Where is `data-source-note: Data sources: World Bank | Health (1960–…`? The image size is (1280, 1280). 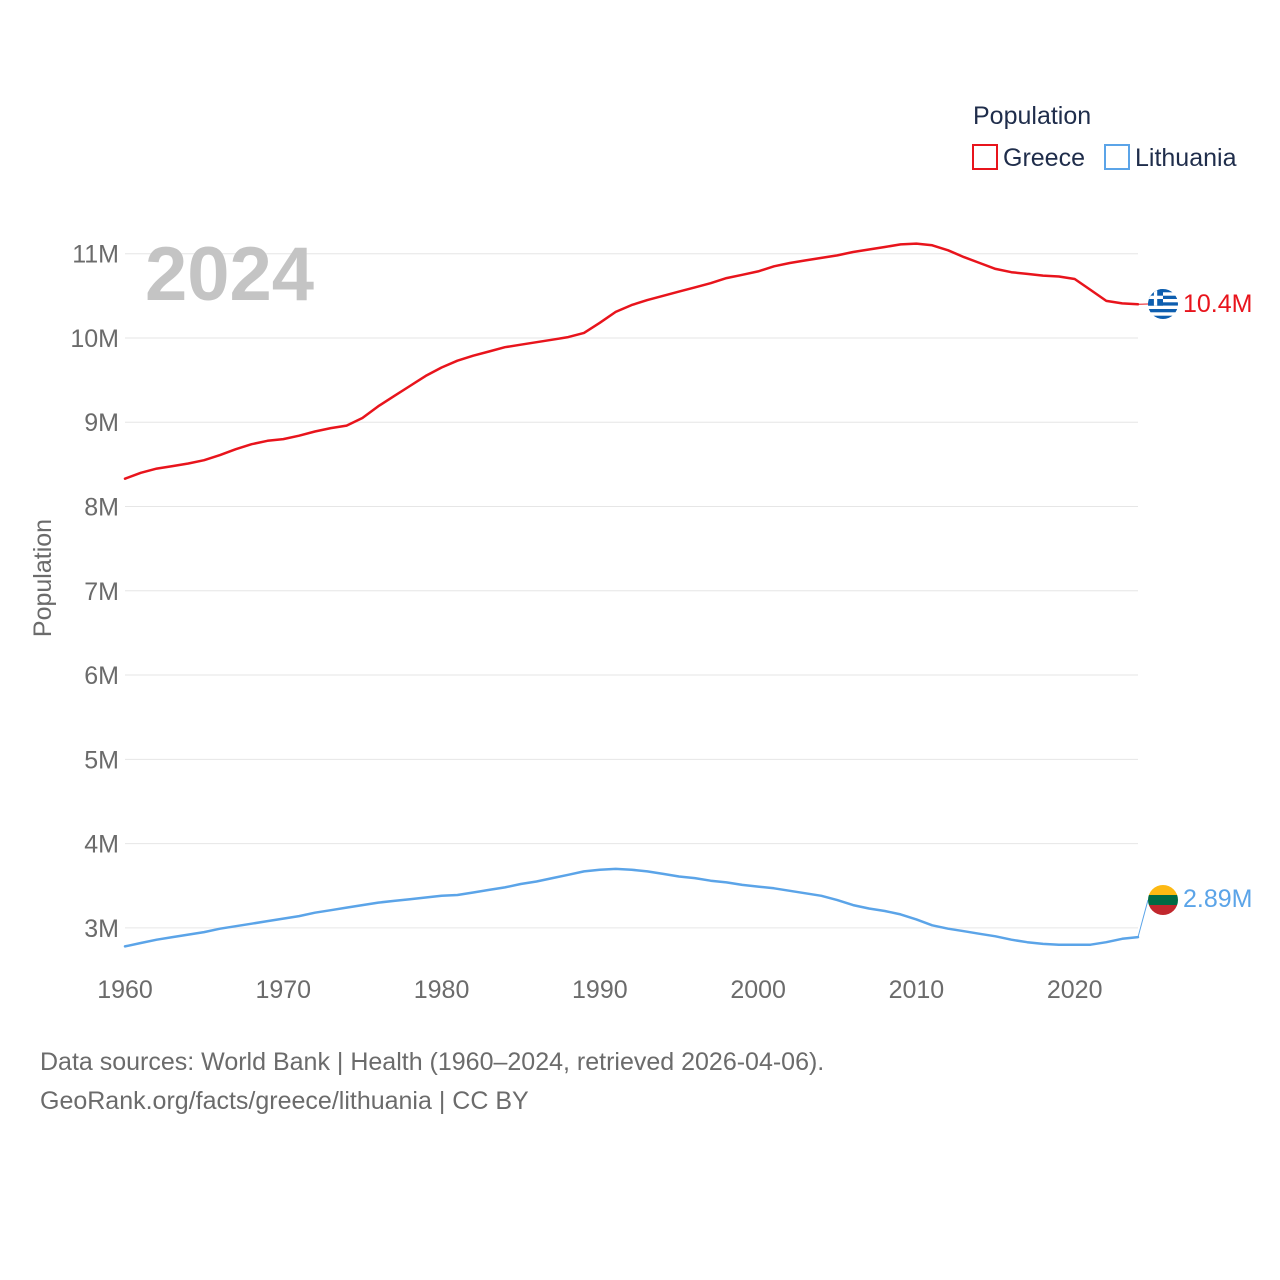 data-source-note: Data sources: World Bank | Health (1960–… is located at coordinates (432, 1062).